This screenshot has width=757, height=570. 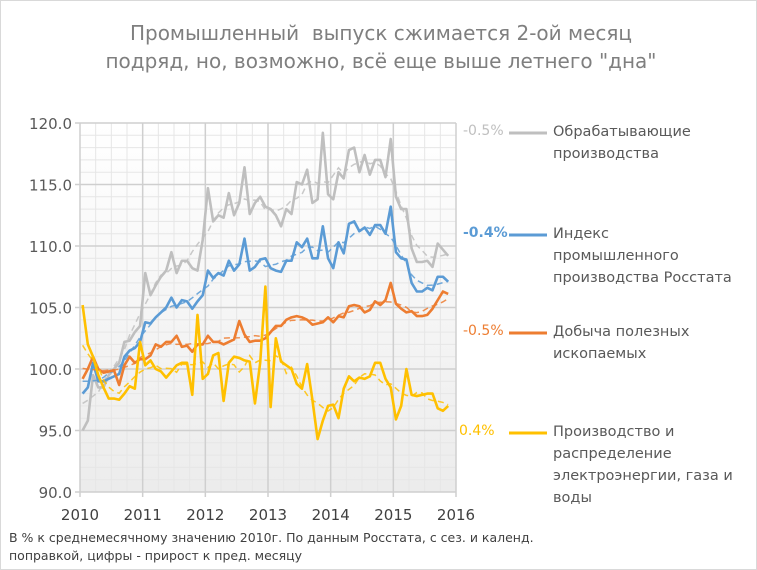 What do you see at coordinates (205, 515) in the screenshot?
I see `x-tick-label: 2012` at bounding box center [205, 515].